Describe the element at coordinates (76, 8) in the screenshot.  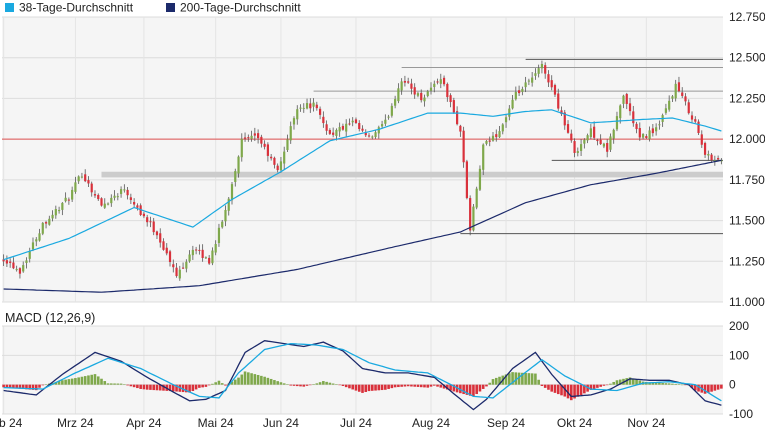
I see `legend-label-ma38: 38-Tage-Durchschnitt` at that location.